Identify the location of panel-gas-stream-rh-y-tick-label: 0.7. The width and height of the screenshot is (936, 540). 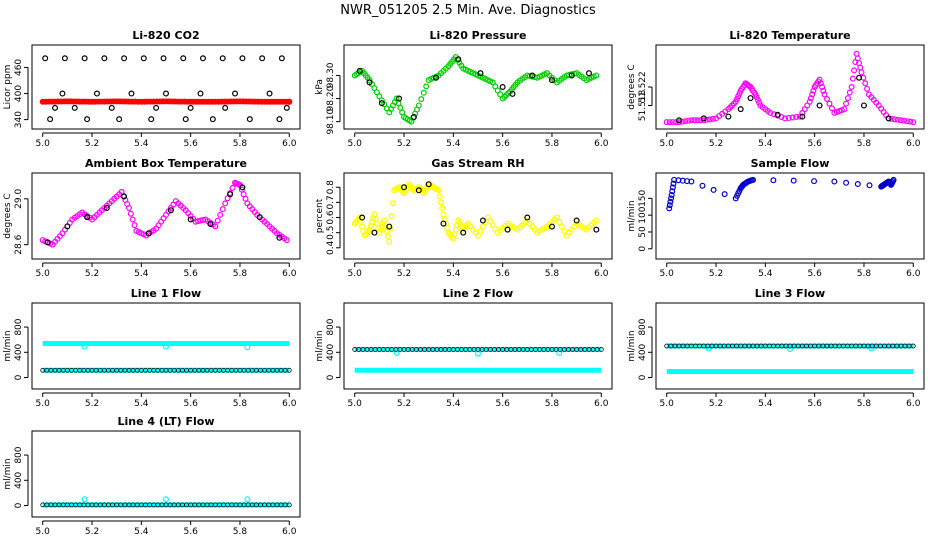
(331, 202).